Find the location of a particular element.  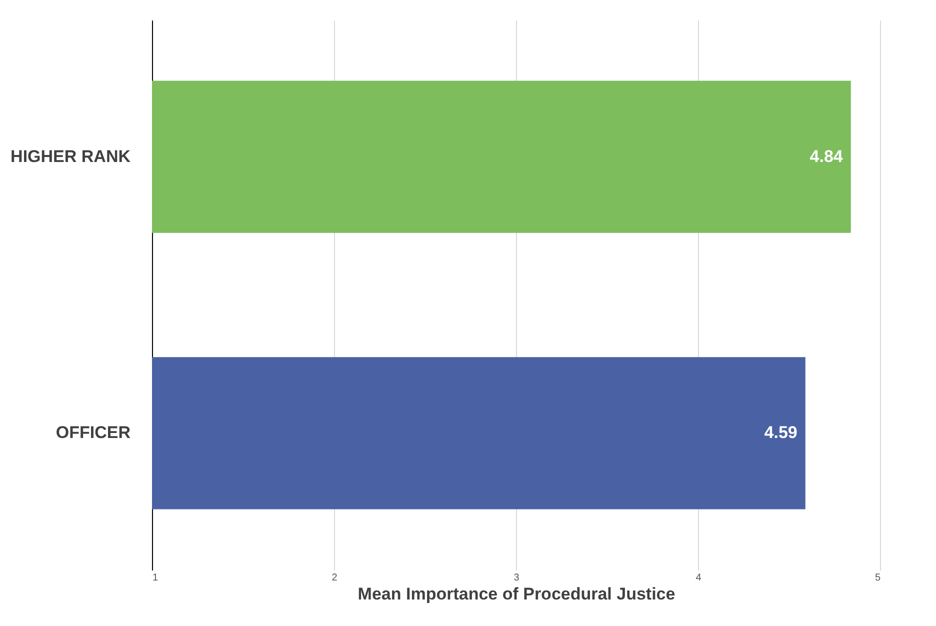

y-tick-label: HIGHER RANK is located at coordinates (71, 156).